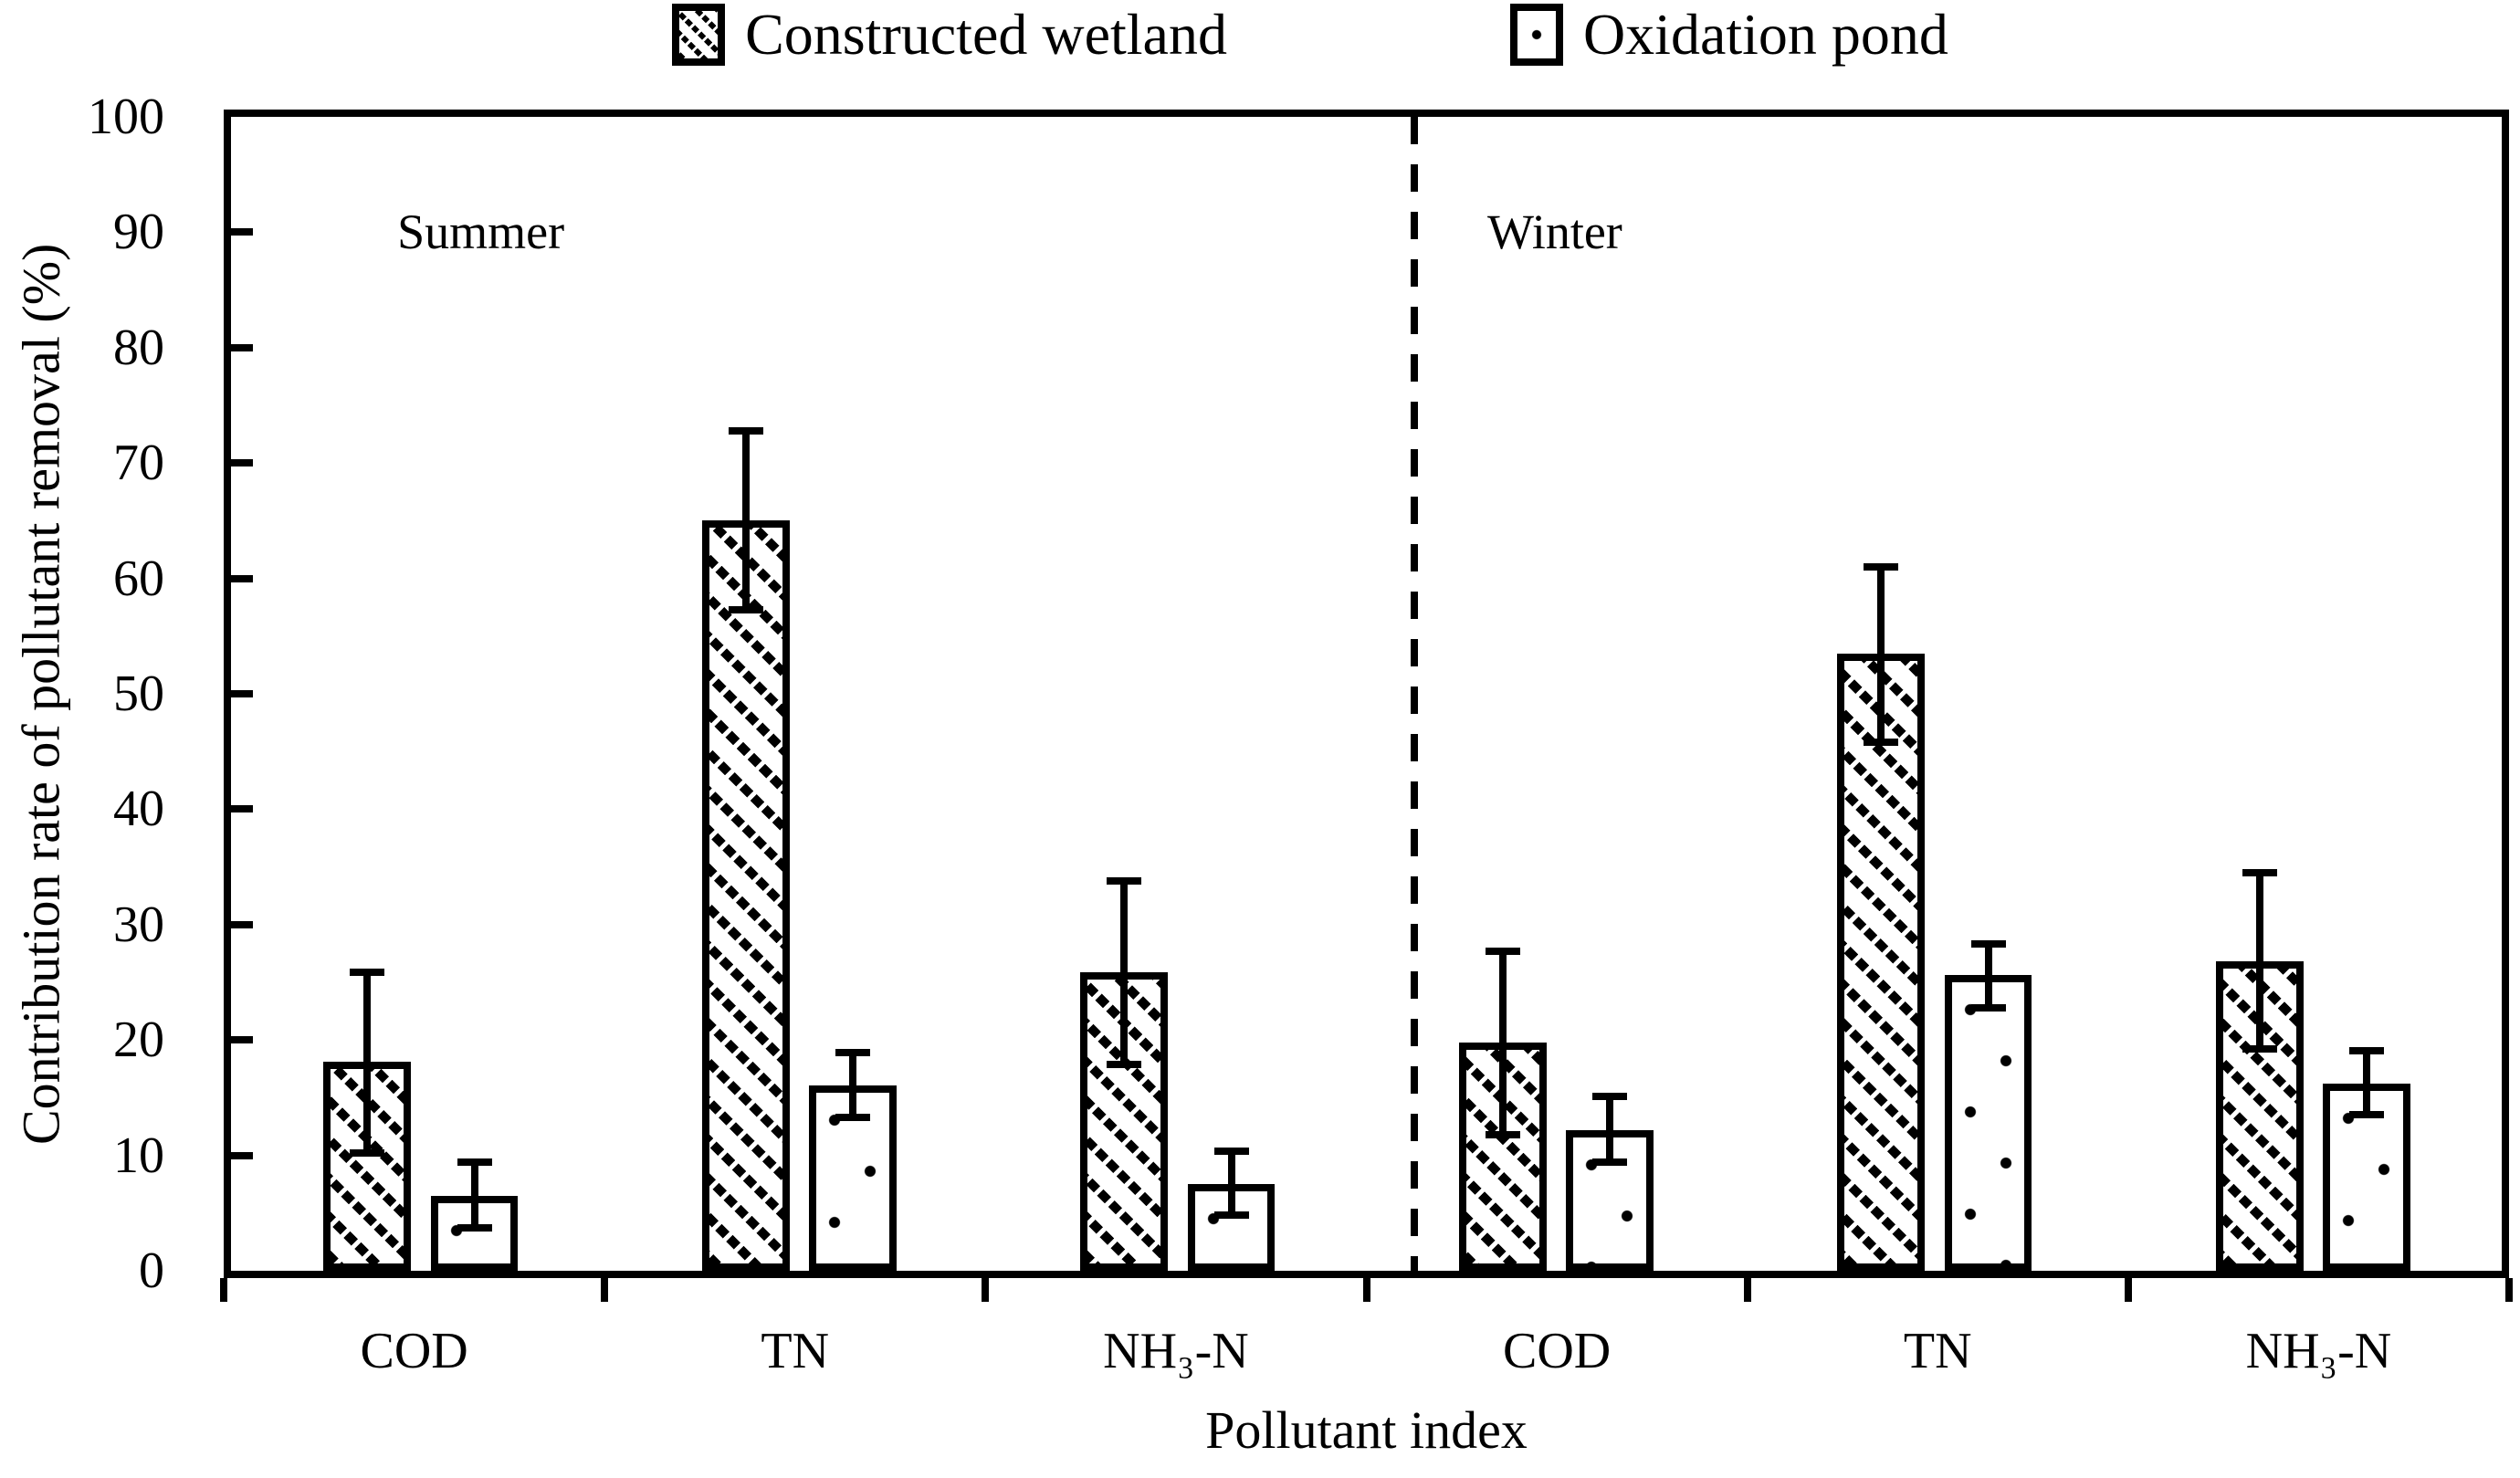 The height and width of the screenshot is (1478, 2520). Describe the element at coordinates (1285, 35) in the screenshot. I see `legend: Constructed wetland Oxidation pond` at that location.